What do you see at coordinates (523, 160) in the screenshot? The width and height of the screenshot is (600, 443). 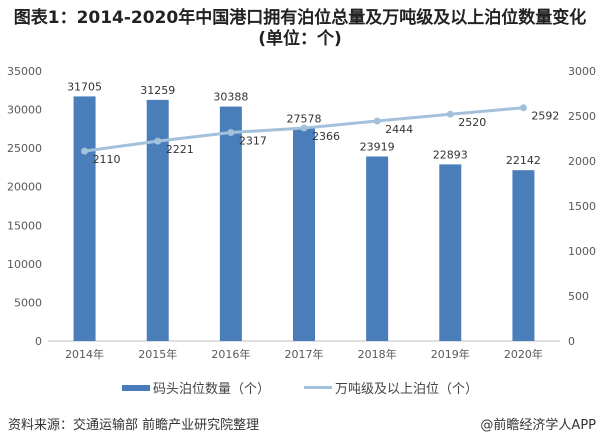 I see `bar-data-label: 22142` at bounding box center [523, 160].